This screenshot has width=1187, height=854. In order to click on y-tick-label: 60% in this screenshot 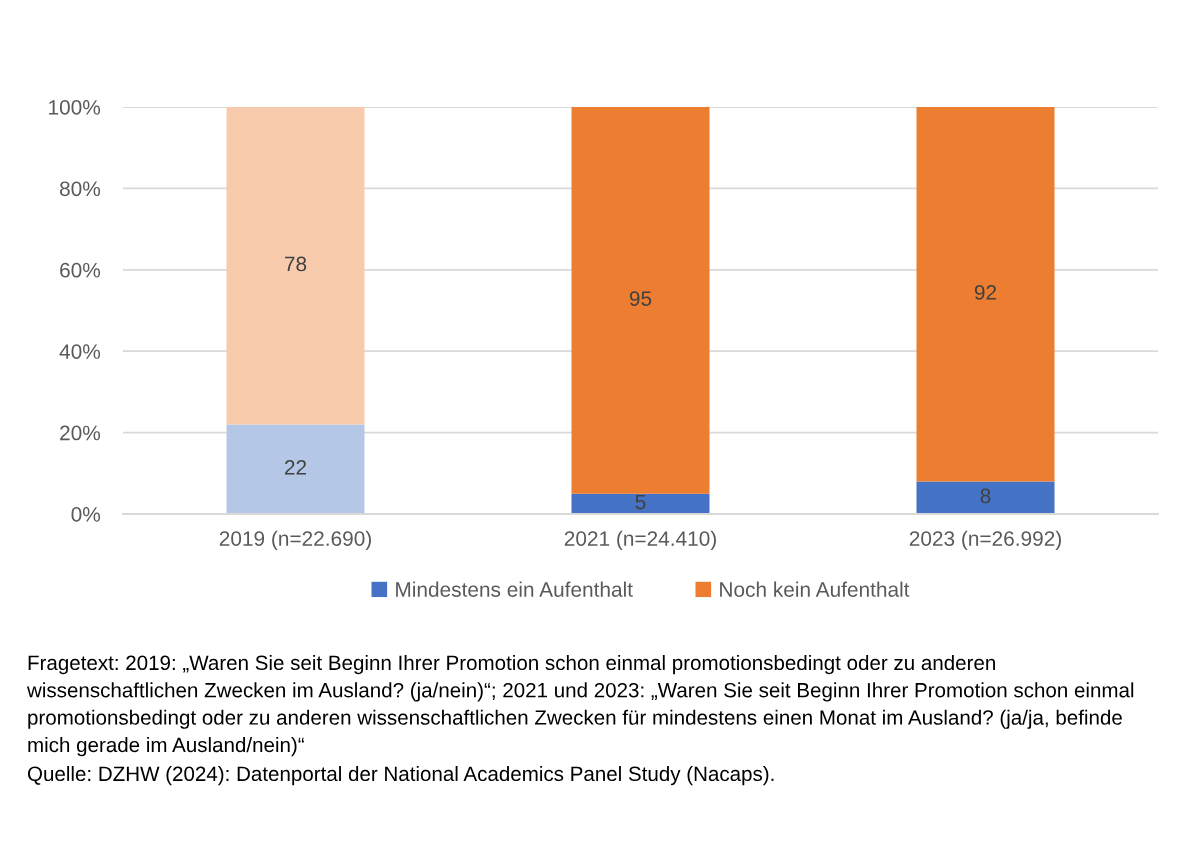, I will do `click(80, 270)`.